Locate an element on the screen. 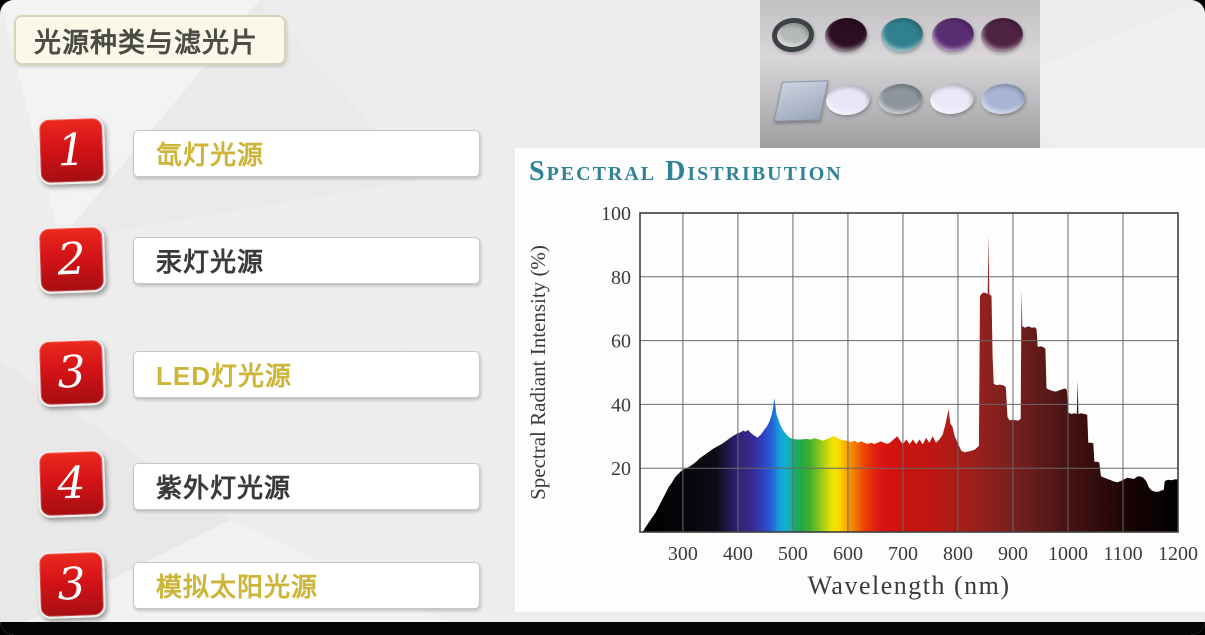  x-axis-title: Wavelength (nm) is located at coordinates (908, 585).